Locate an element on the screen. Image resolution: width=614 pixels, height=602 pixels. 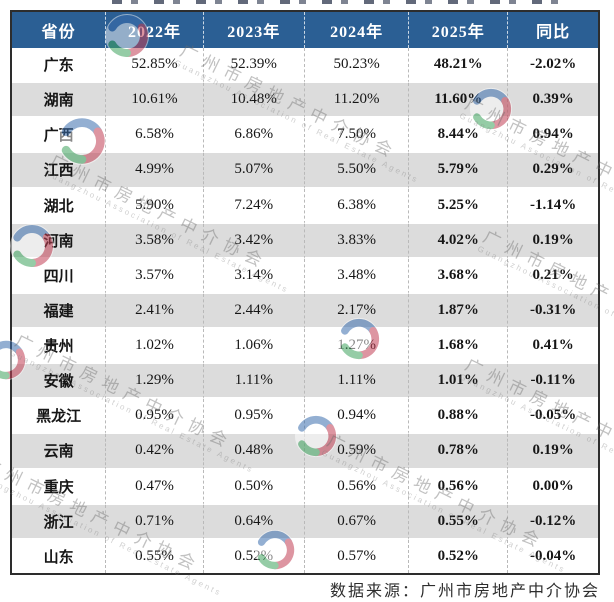
table-row: 山东 0.55% 0.52% 0.57% 0.52% -0.04% is located at coordinates (305, 556).